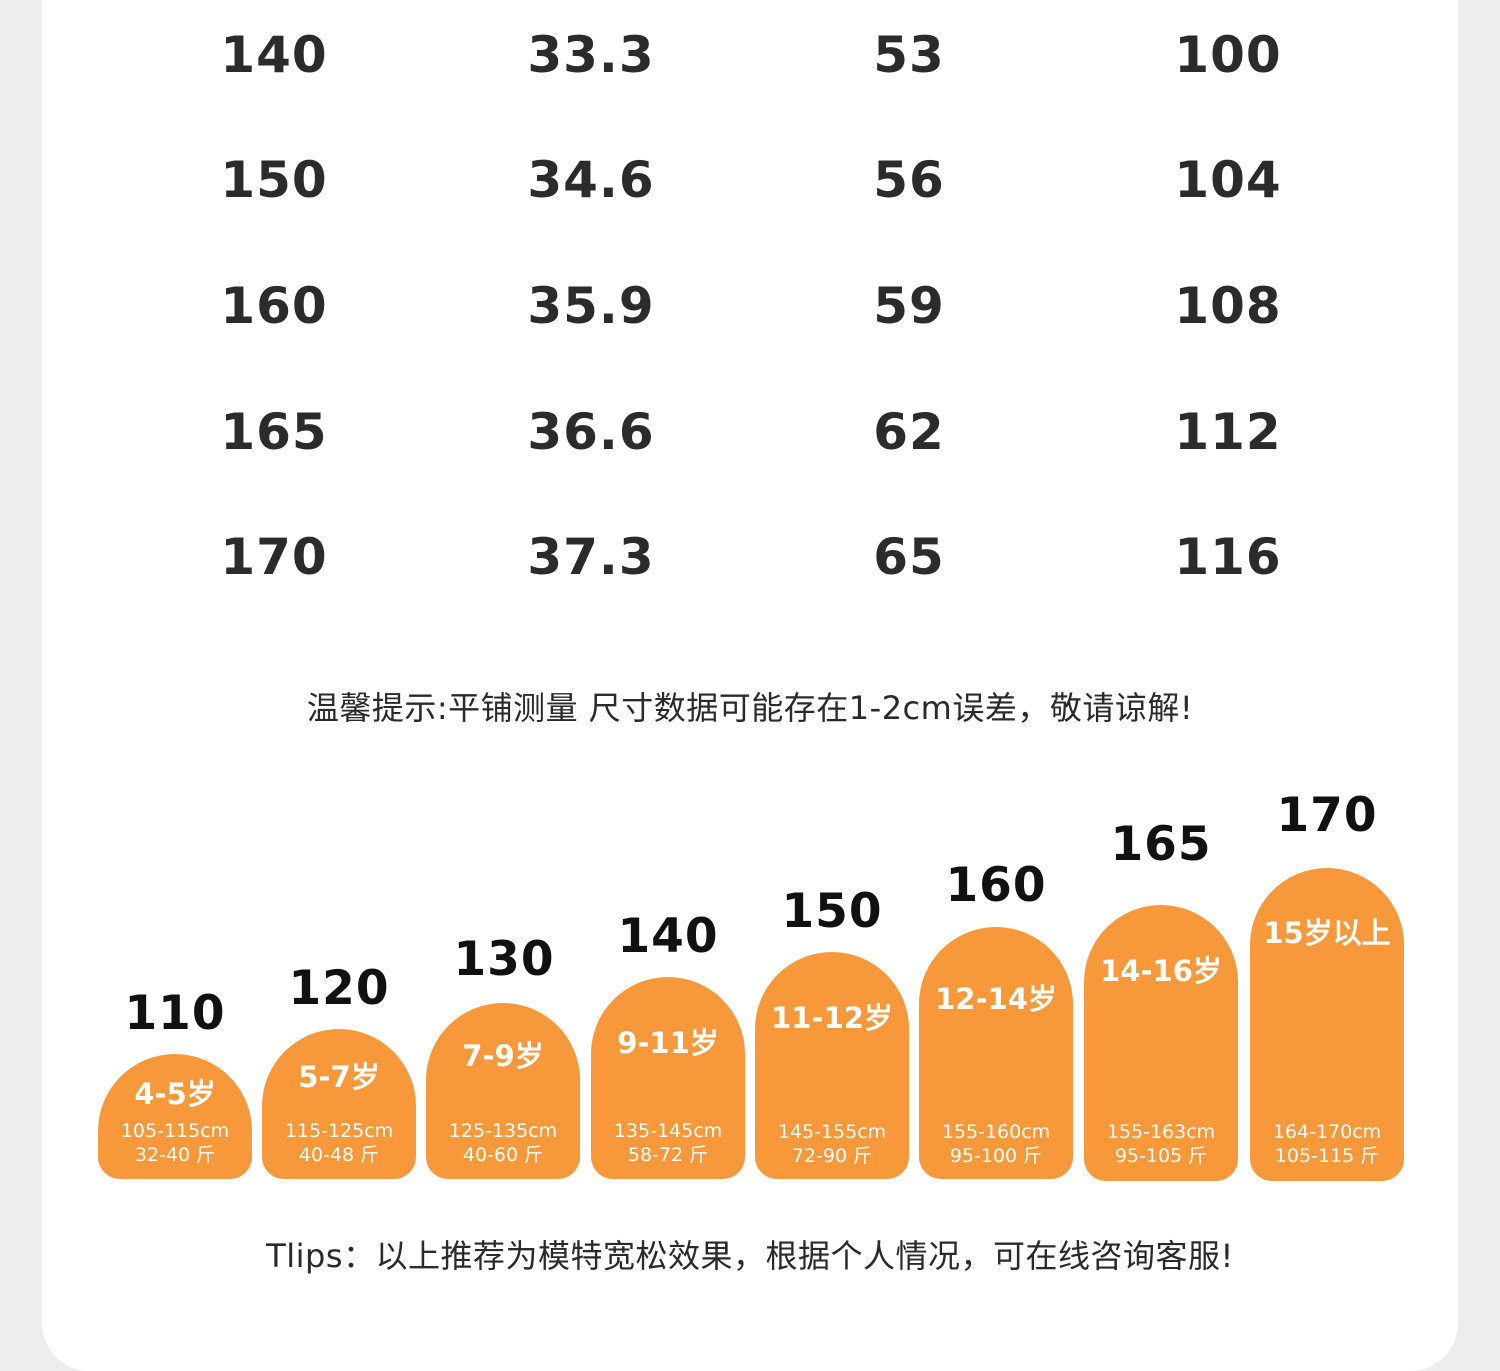 The image size is (1500, 1371). What do you see at coordinates (1228, 557) in the screenshot?
I see `table-cell: 116` at bounding box center [1228, 557].